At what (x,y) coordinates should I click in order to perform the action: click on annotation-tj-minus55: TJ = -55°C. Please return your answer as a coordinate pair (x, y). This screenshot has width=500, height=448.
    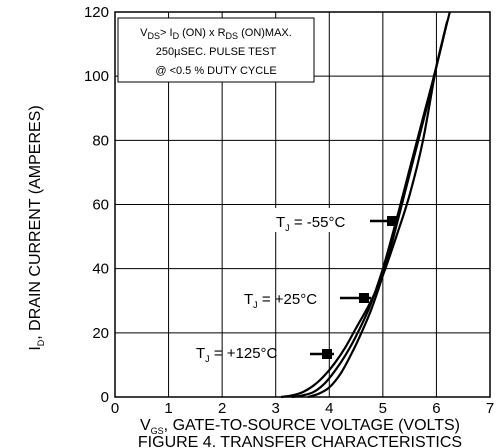
    Looking at the image, I should click on (332, 220).